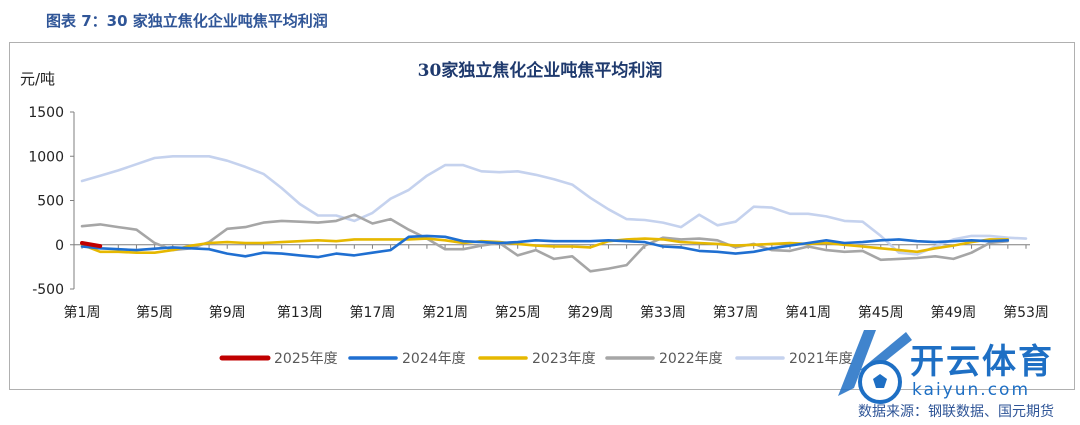  Describe the element at coordinates (691, 359) in the screenshot. I see `legend-label: 2022年度` at that location.